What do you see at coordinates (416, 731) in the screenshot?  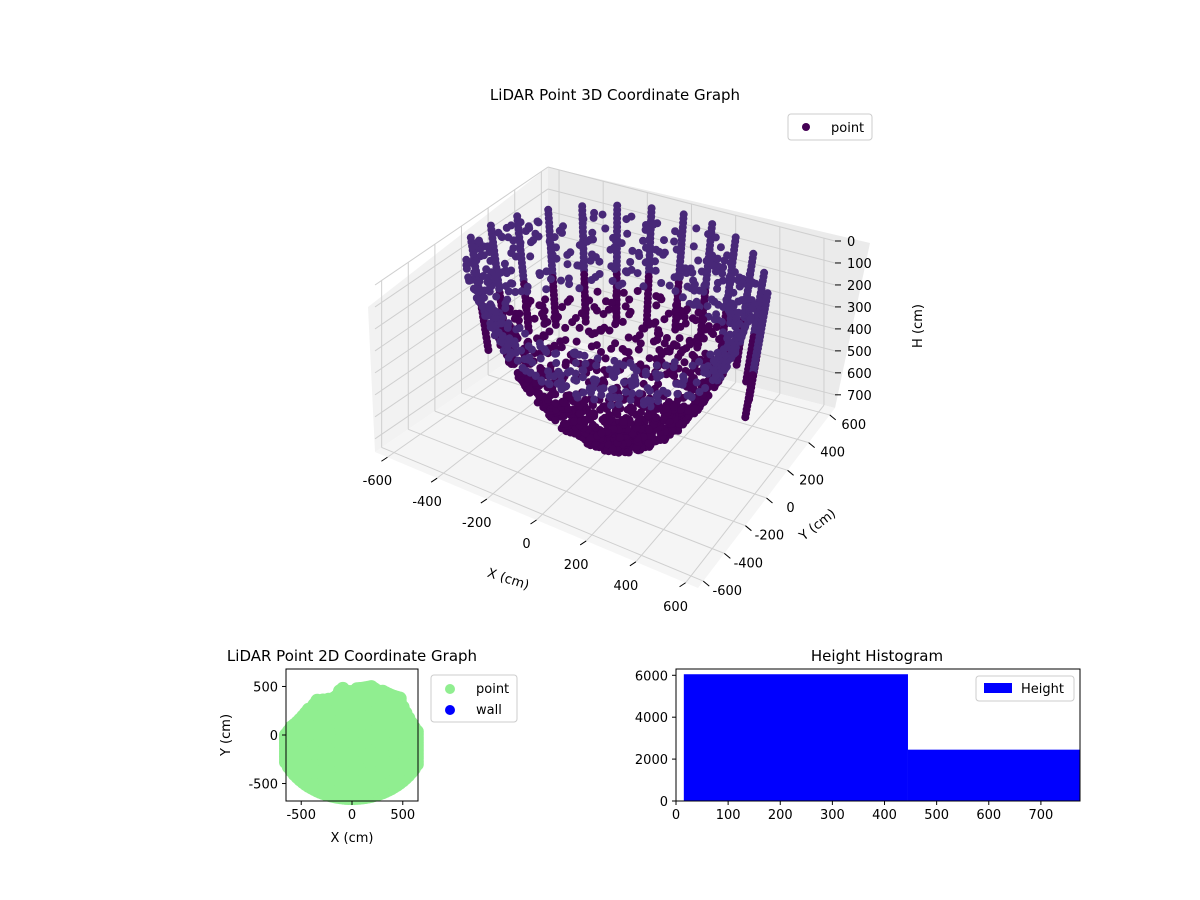 I see `point-2d` at bounding box center [416, 731].